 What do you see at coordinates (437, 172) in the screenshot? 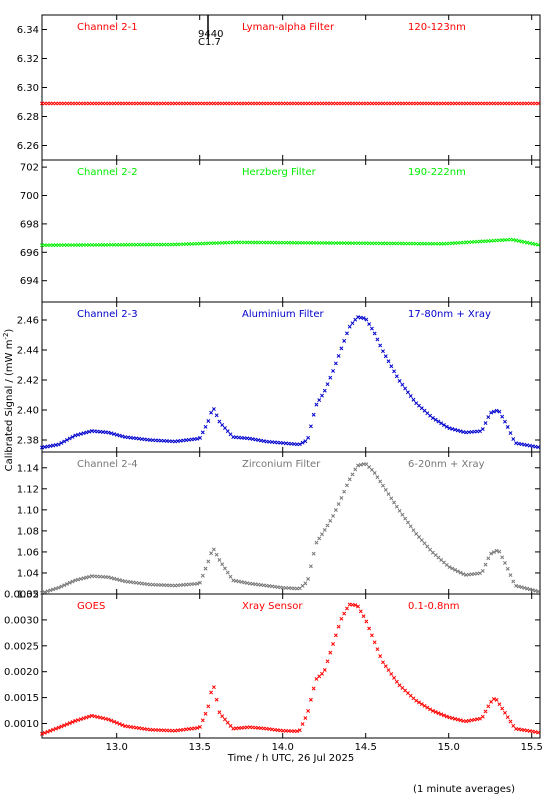
I see `band-label: 190-222nm` at bounding box center [437, 172].